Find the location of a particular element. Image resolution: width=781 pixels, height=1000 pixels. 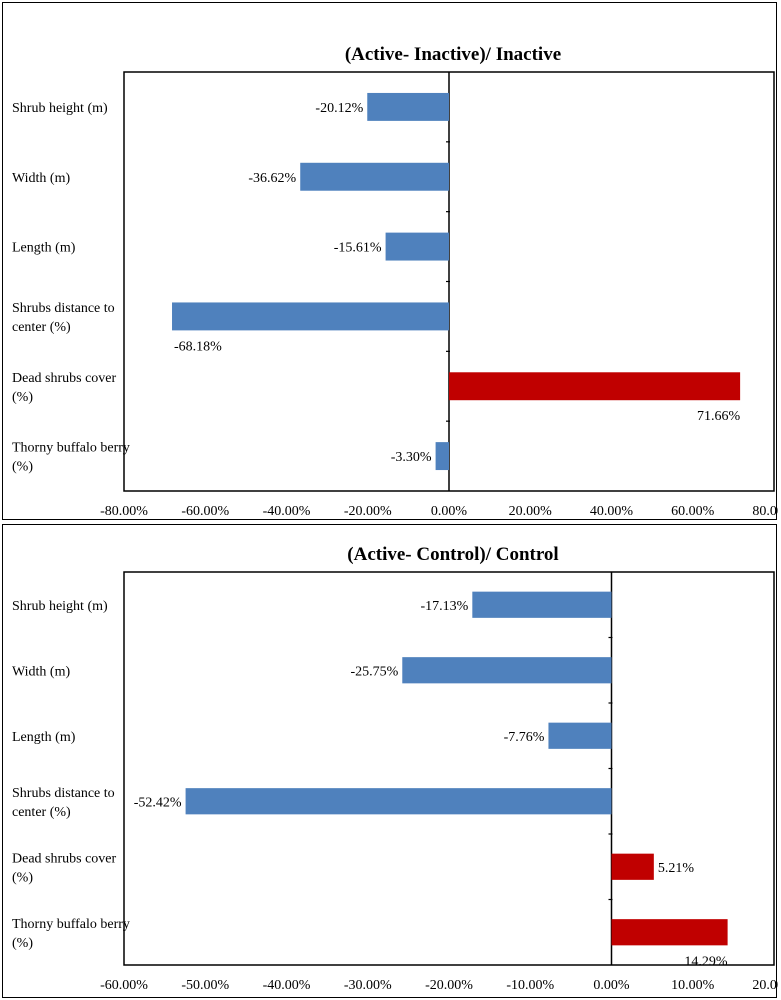

x-tick-label: 80.00% is located at coordinates (765, 511).